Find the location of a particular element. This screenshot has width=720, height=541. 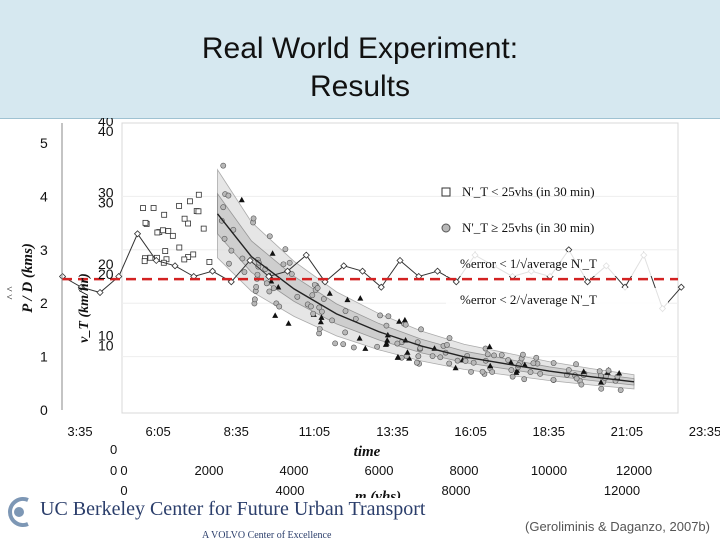

left-tick-label: 1 is located at coordinates (44, 357).